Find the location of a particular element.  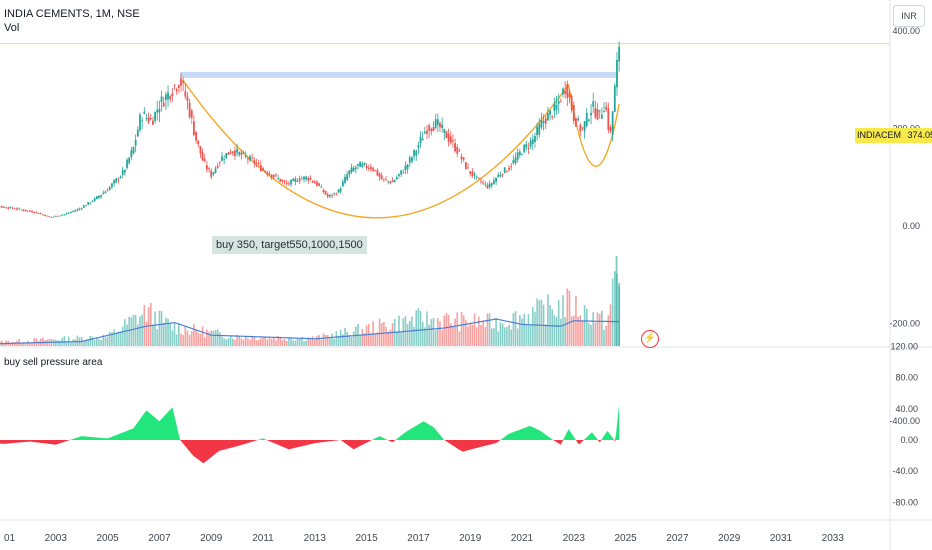

time-axis-tick: 2007 is located at coordinates (159, 538).